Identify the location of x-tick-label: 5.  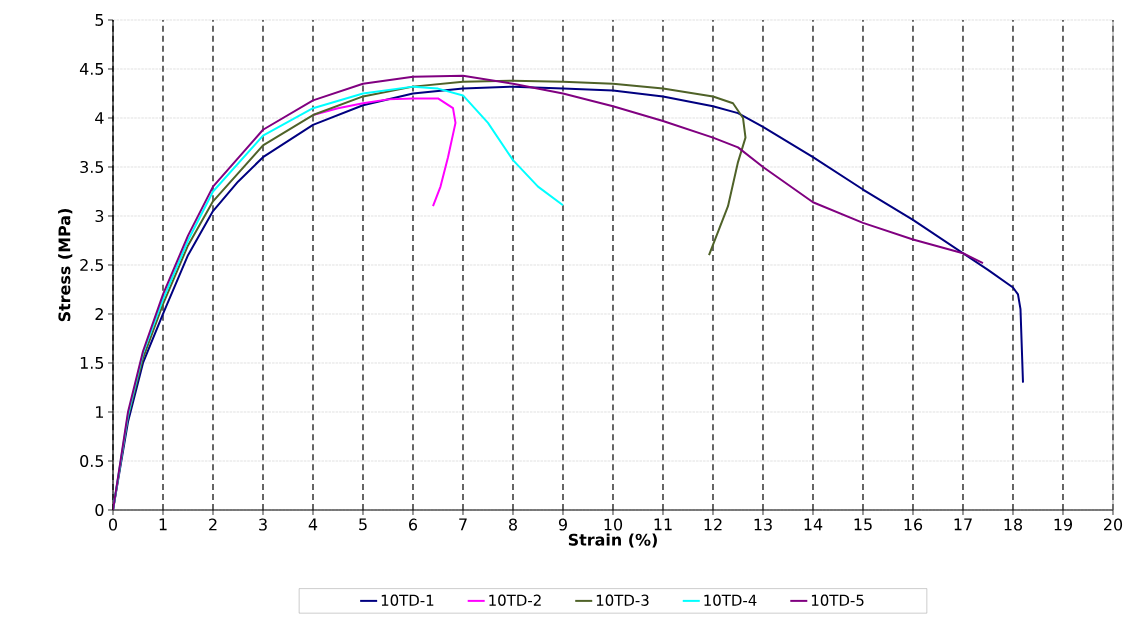
(363, 524).